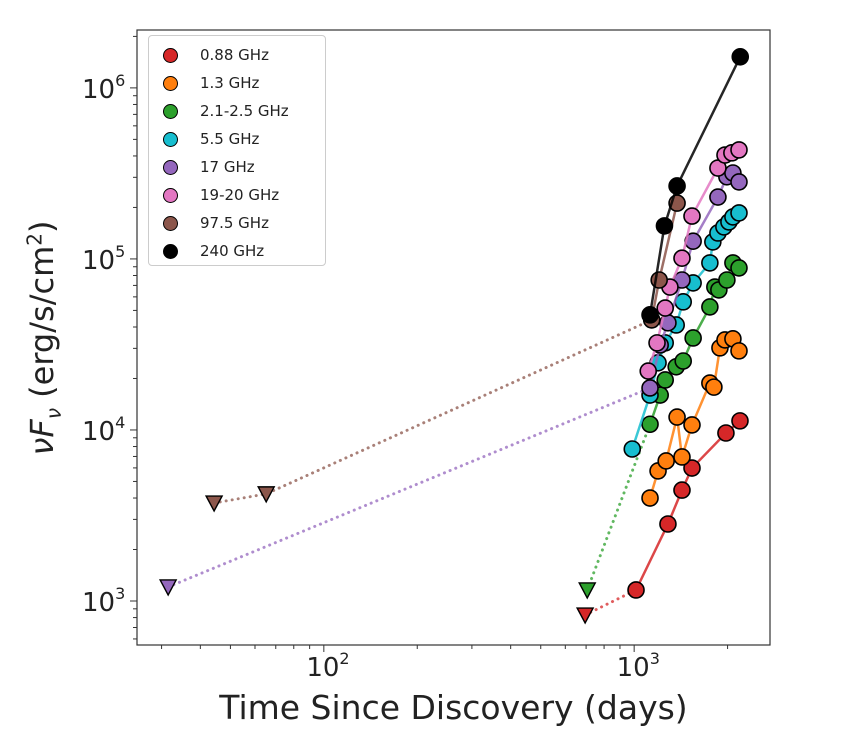 Image resolution: width=844 pixels, height=750 pixels. I want to click on series-1-3-ghz, so click(694, 418).